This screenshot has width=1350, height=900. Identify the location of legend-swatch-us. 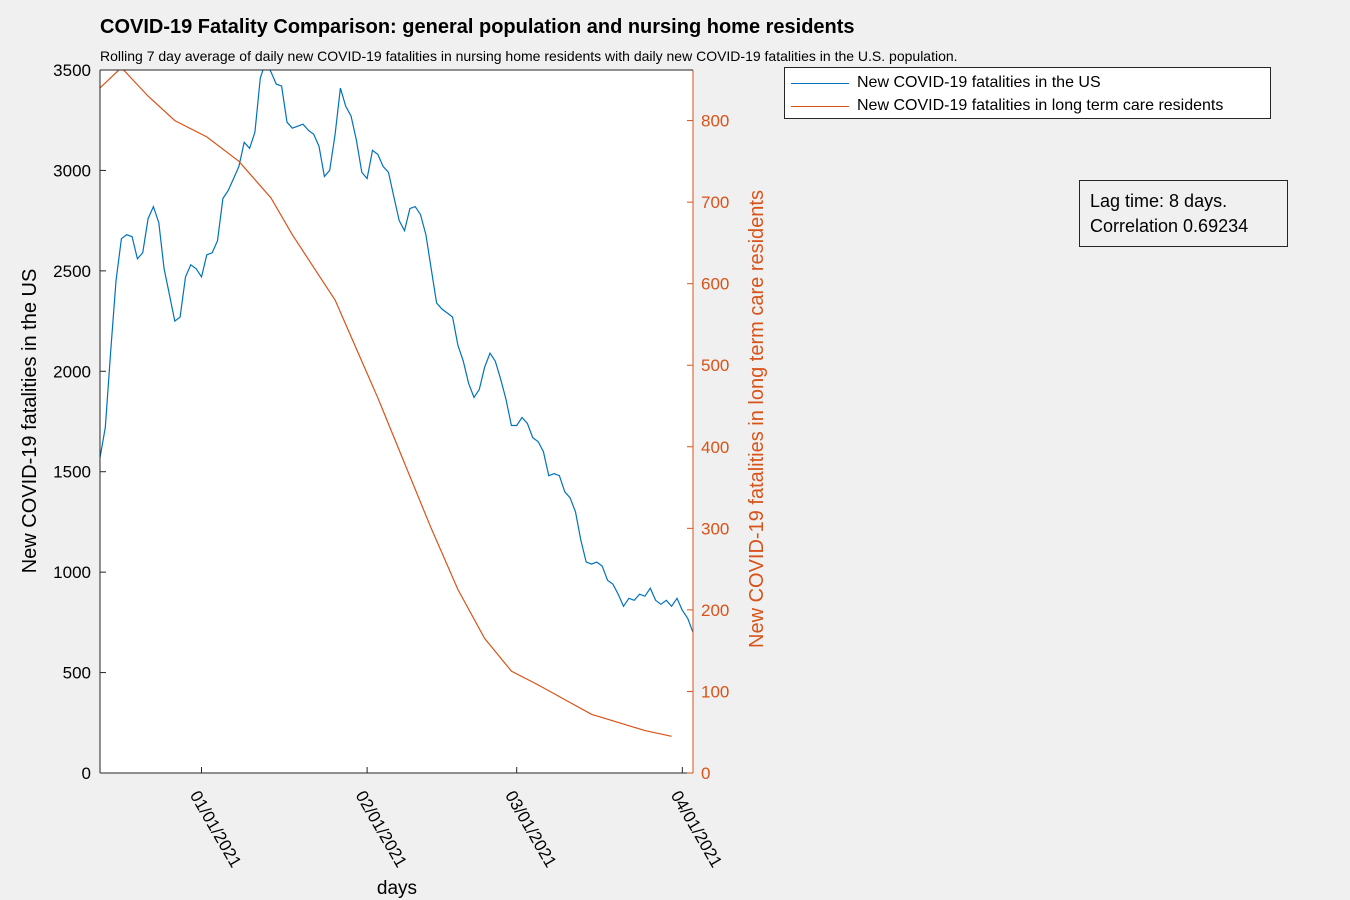
(820, 83).